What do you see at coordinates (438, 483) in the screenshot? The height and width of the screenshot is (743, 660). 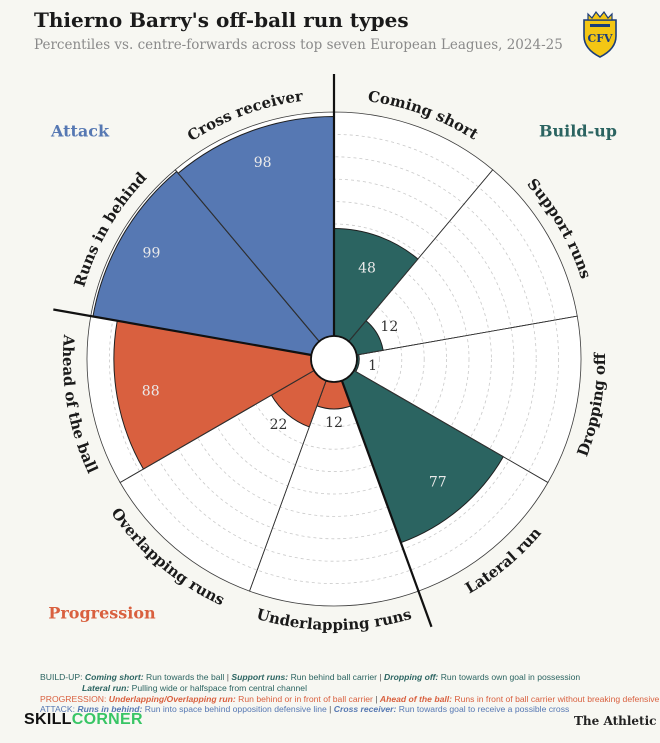 I see `value-label: 77` at bounding box center [438, 483].